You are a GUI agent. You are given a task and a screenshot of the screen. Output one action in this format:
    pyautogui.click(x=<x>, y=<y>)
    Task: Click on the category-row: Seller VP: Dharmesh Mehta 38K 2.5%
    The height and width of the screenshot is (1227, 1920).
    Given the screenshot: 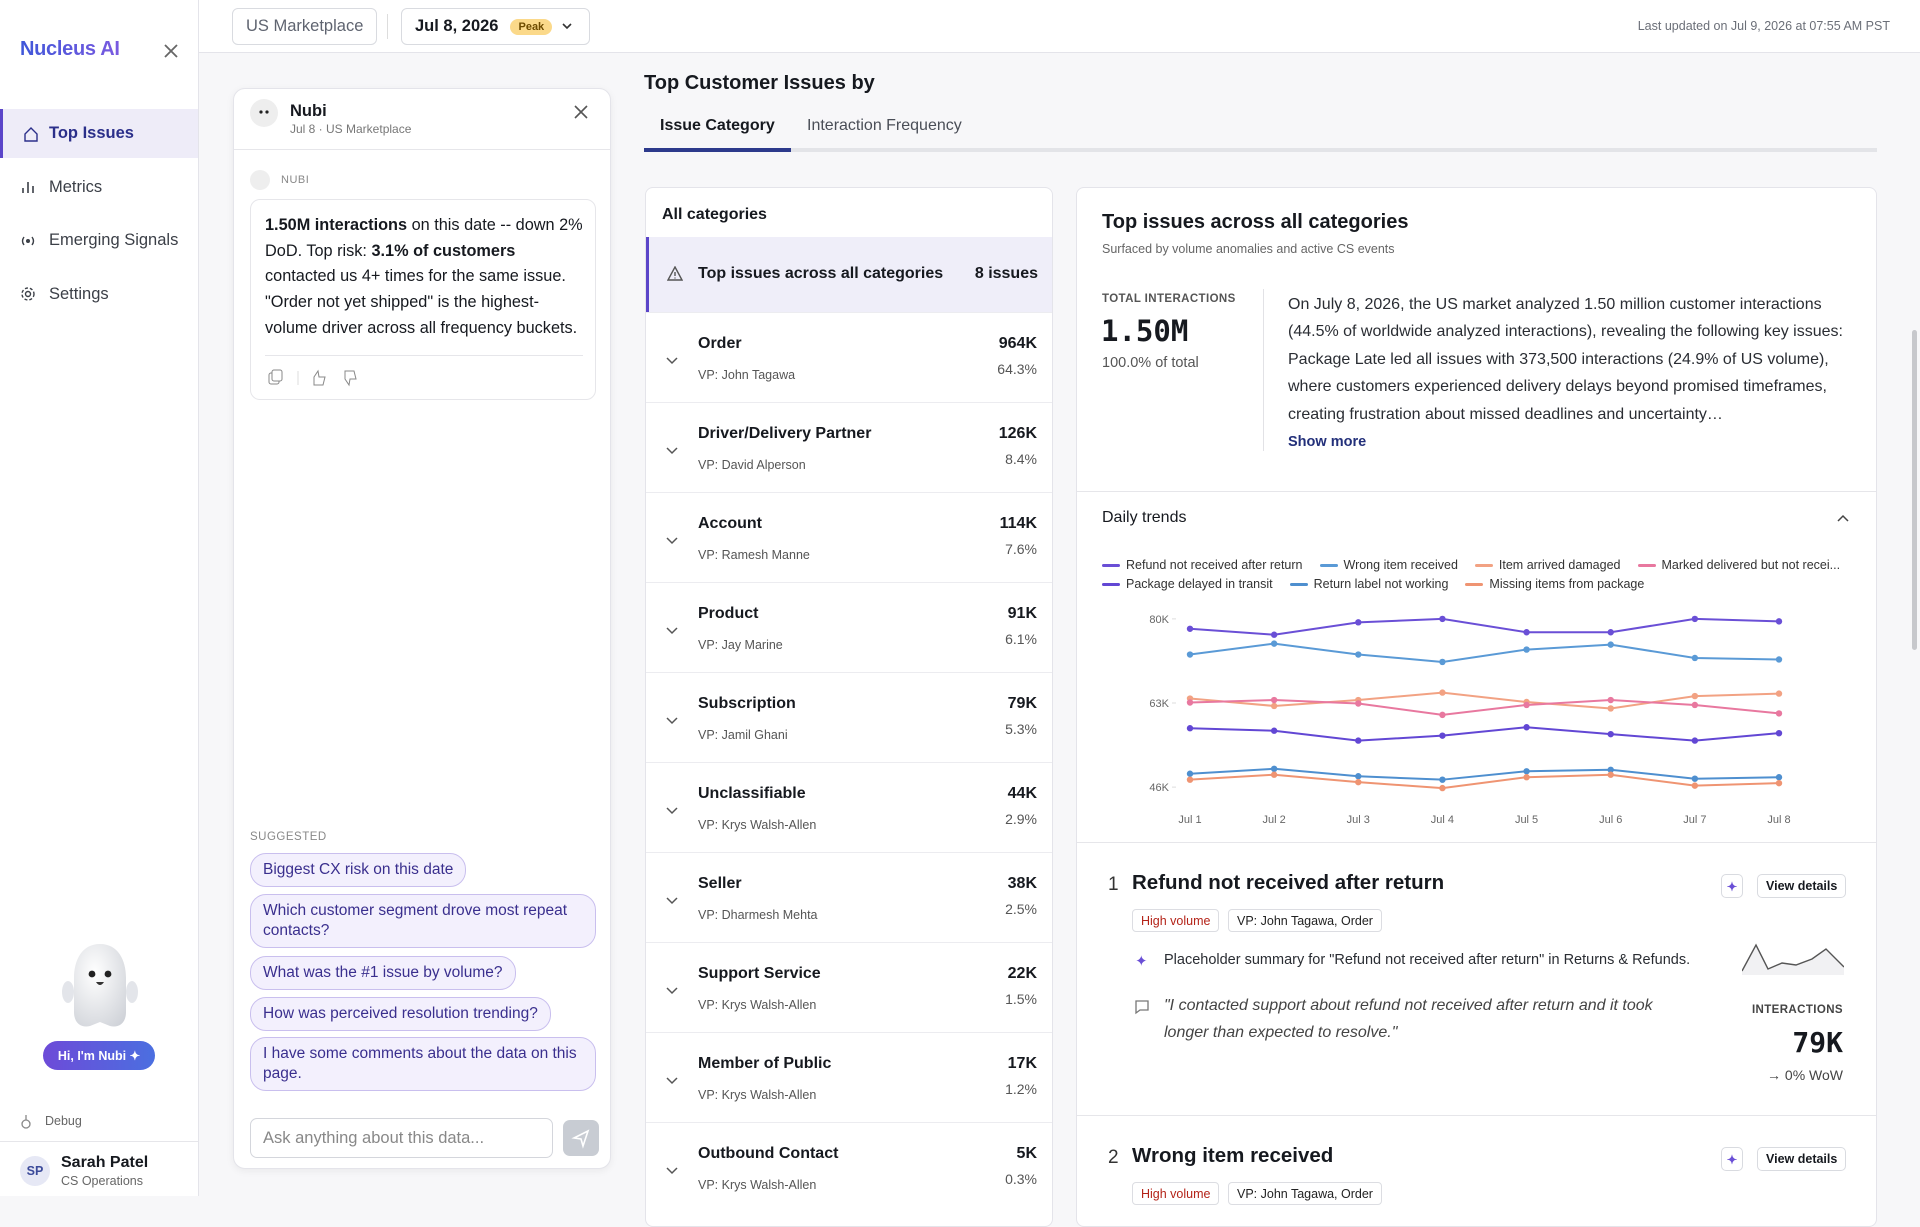 What is the action you would take?
    pyautogui.click(x=849, y=897)
    